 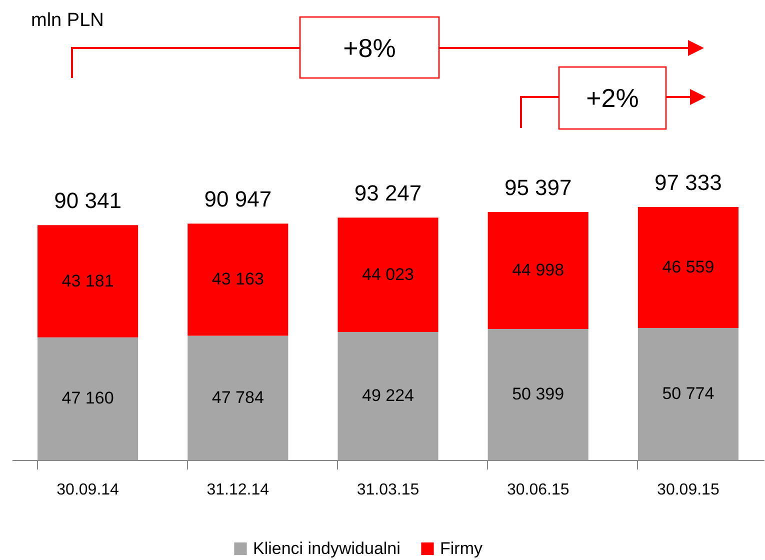 What do you see at coordinates (688, 490) in the screenshot?
I see `x-tick-label: 30.09.15` at bounding box center [688, 490].